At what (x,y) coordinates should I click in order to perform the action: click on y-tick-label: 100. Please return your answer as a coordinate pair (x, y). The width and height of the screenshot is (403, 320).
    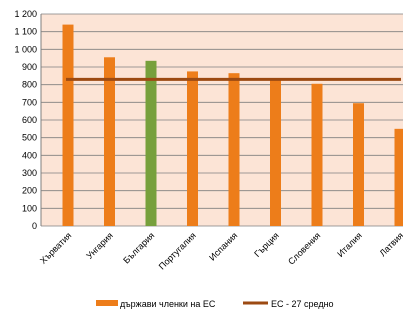
    Looking at the image, I should click on (29, 208).